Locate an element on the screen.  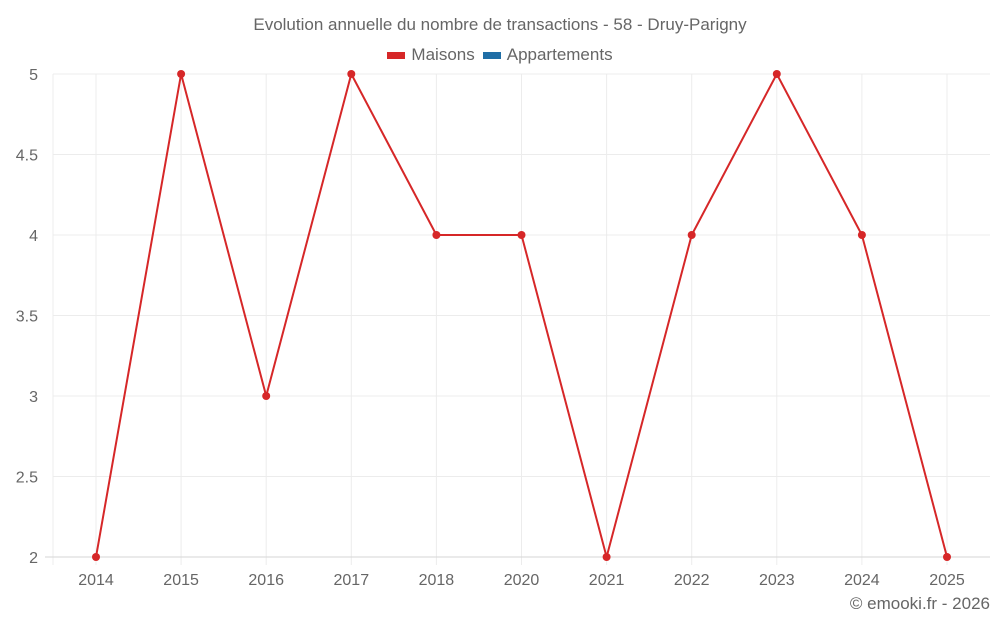
x-tick-label: 2021 is located at coordinates (607, 580).